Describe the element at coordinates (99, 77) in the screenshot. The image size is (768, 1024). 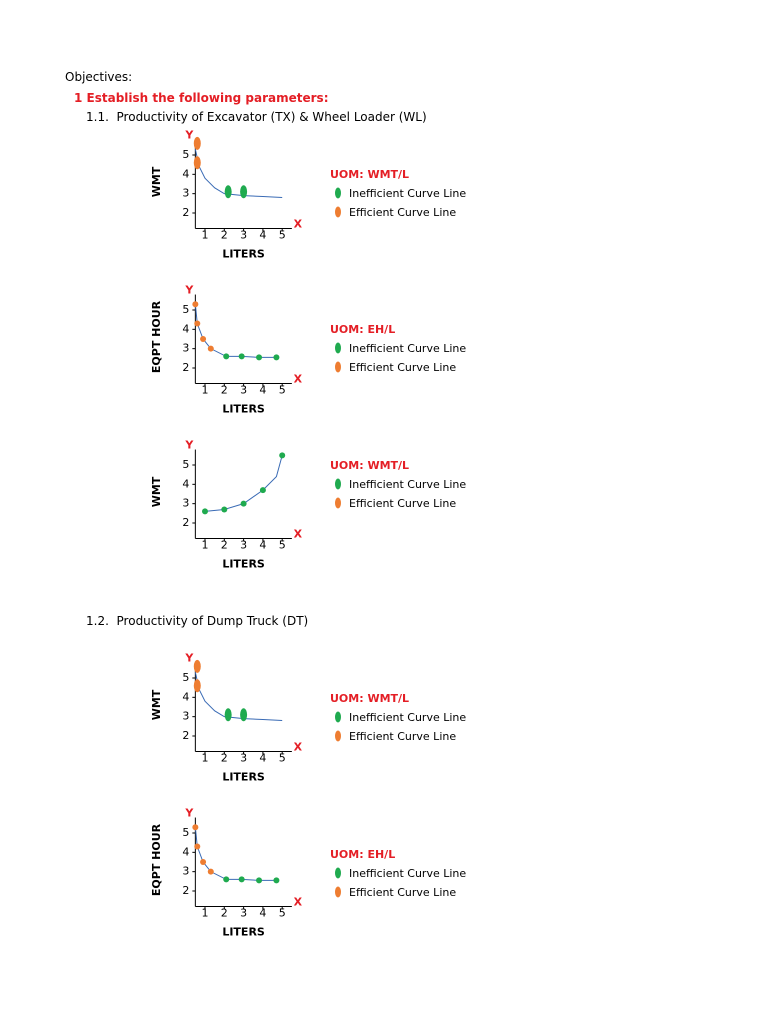
I see `doc-title: Objectives:` at that location.